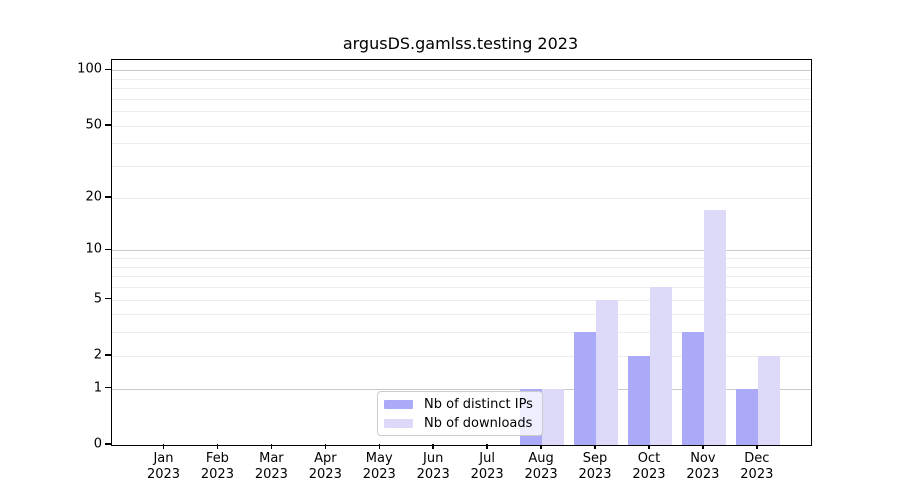 The image size is (900, 500). Describe the element at coordinates (768, 400) in the screenshot. I see `bar-downloads-dec` at that location.